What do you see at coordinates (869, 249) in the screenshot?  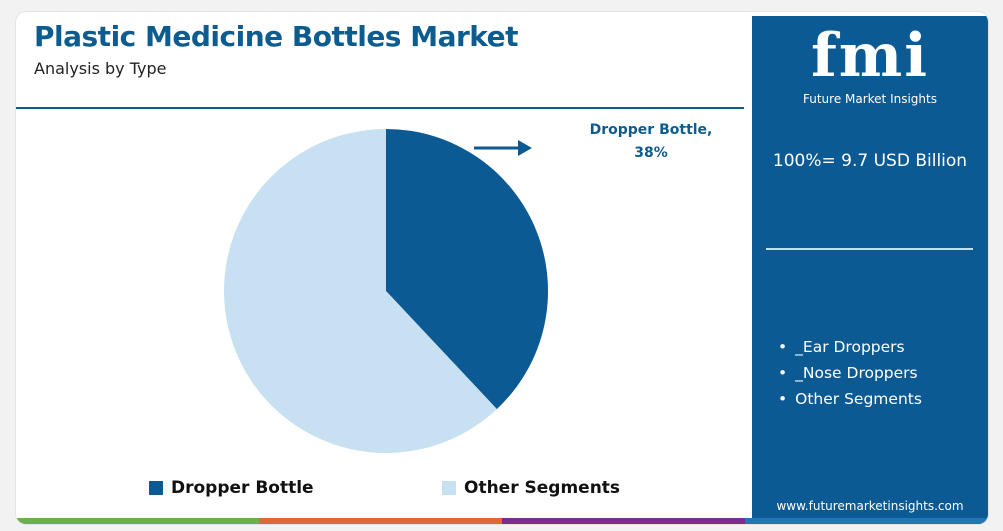 I see `sidebar-divider` at bounding box center [869, 249].